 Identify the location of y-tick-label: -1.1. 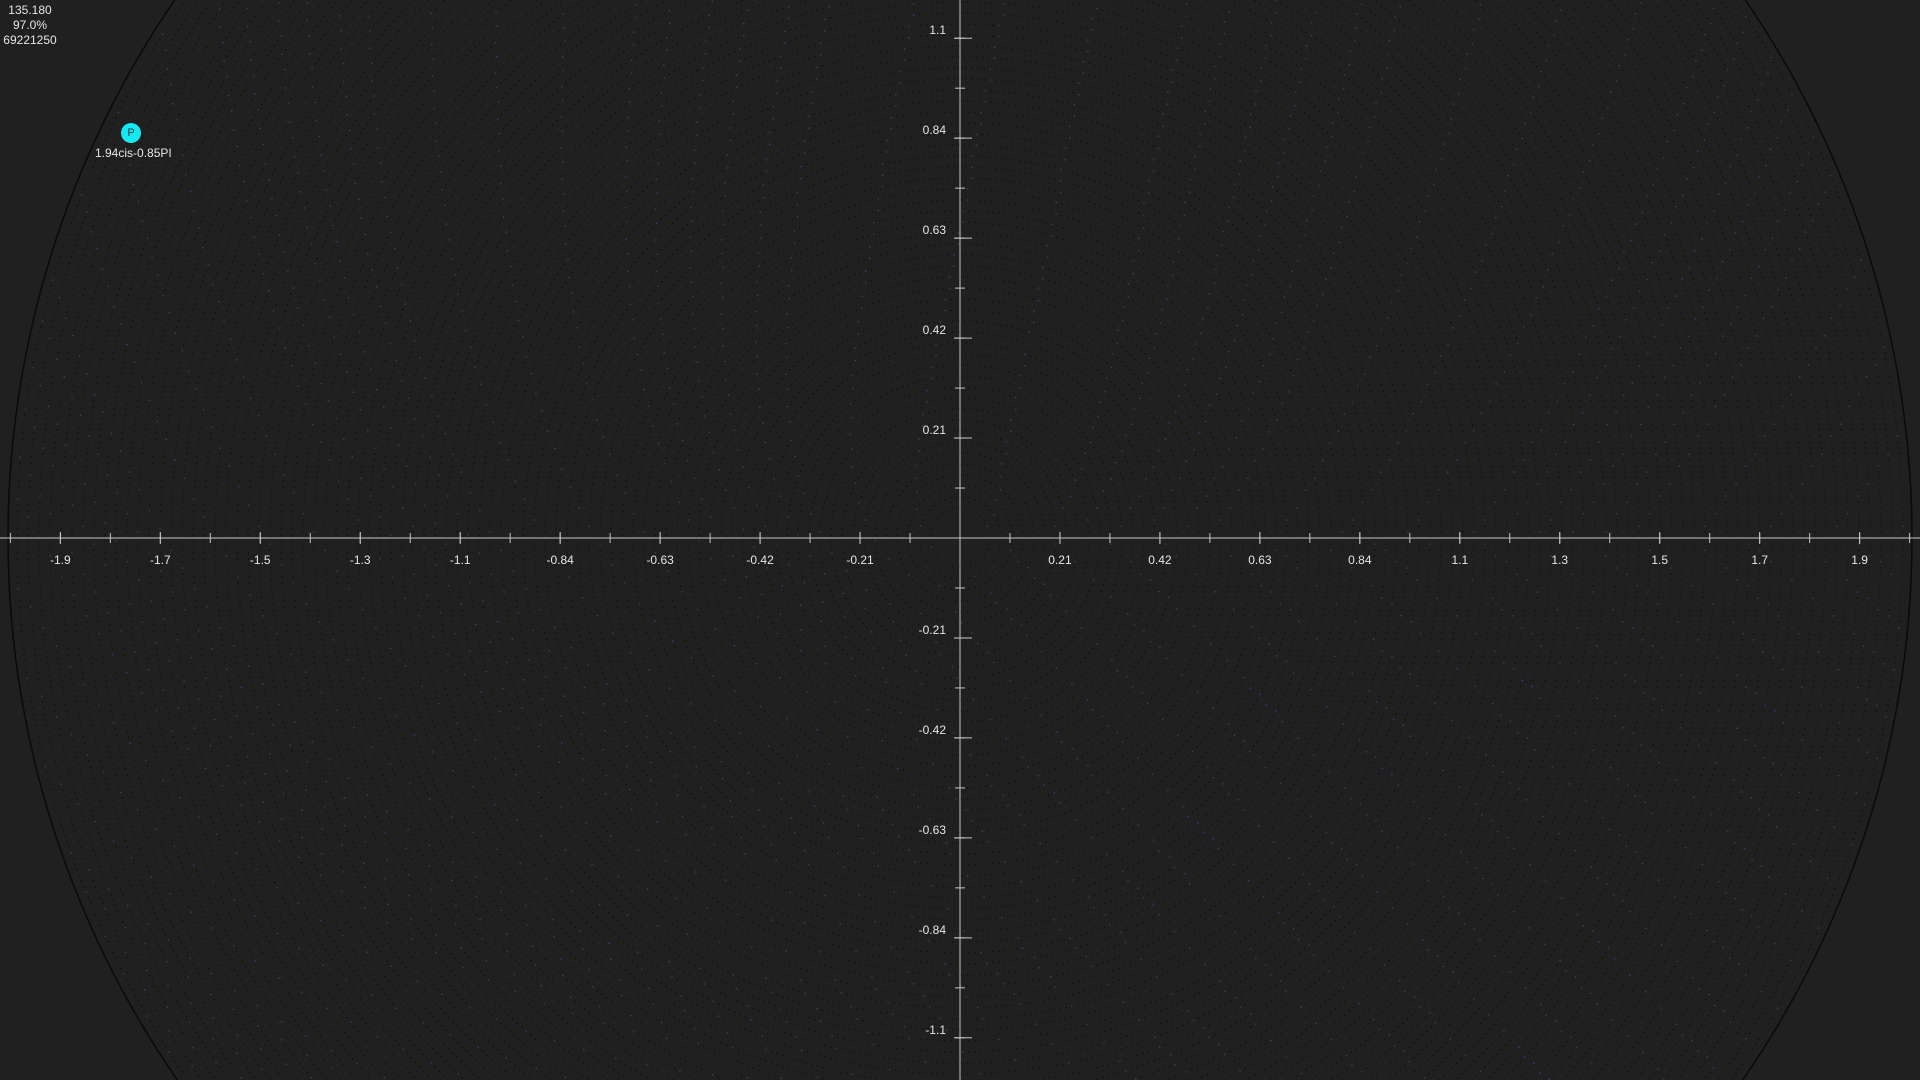
(935, 1030).